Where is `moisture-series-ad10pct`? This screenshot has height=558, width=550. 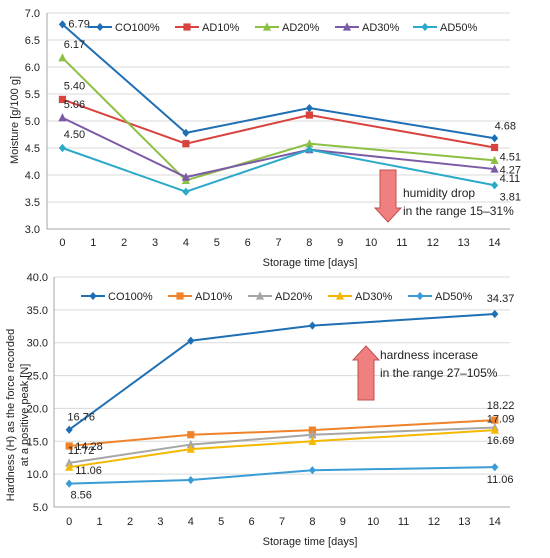
moisture-series-ad10pct is located at coordinates (278, 123).